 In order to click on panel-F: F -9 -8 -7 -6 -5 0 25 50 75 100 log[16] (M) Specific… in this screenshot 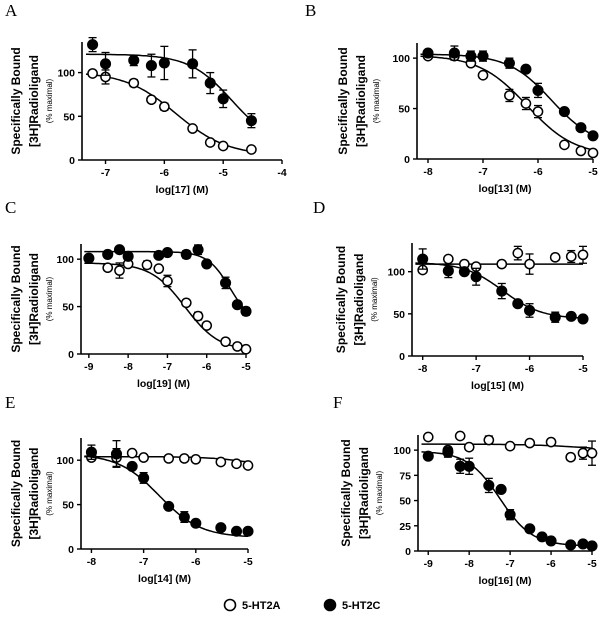, I will do `click(465, 490)`.